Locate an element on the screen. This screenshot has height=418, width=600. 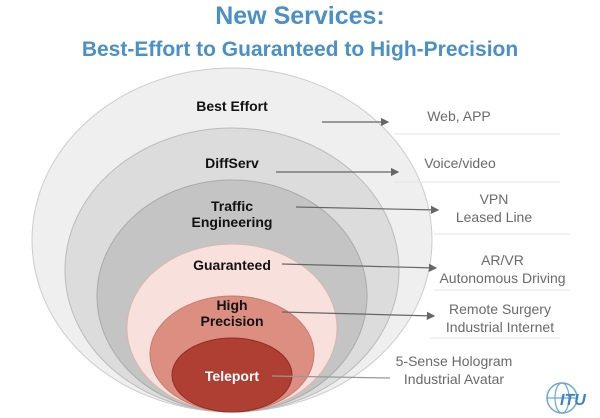
services-best-effort: Web, APP is located at coordinates (459, 116).